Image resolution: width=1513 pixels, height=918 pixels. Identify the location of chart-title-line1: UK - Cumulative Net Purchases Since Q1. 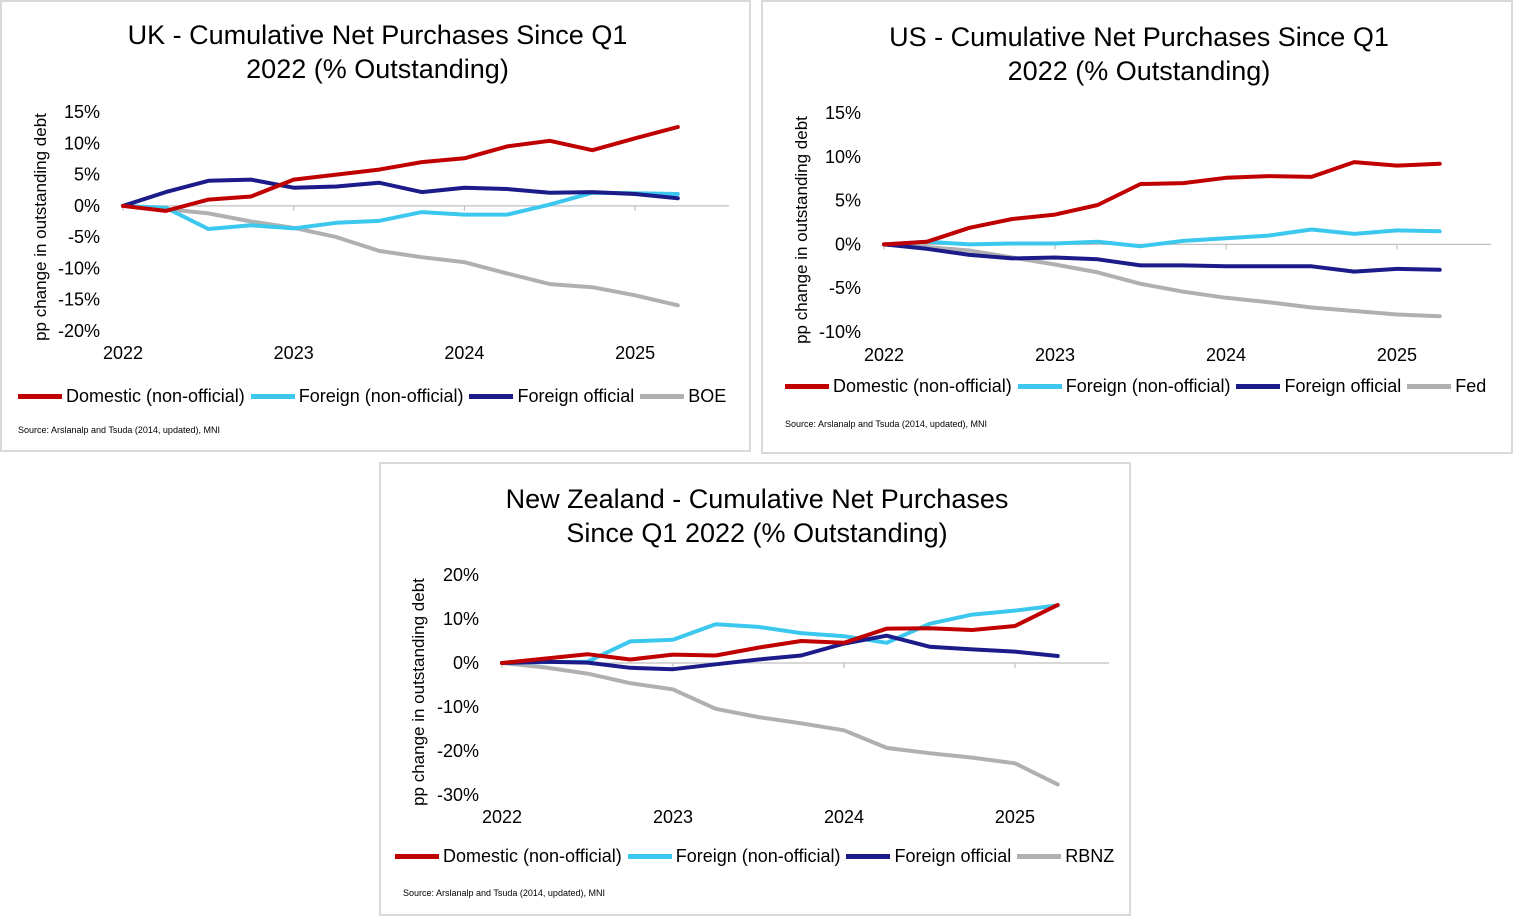
(377, 35).